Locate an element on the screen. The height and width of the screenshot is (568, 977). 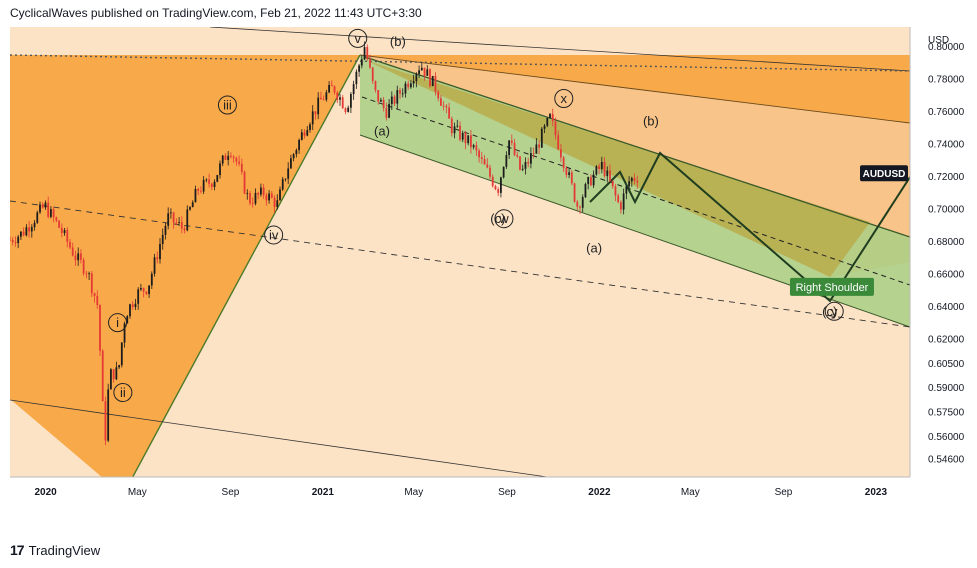
y-tick-label: 0.68000 is located at coordinates (946, 242).